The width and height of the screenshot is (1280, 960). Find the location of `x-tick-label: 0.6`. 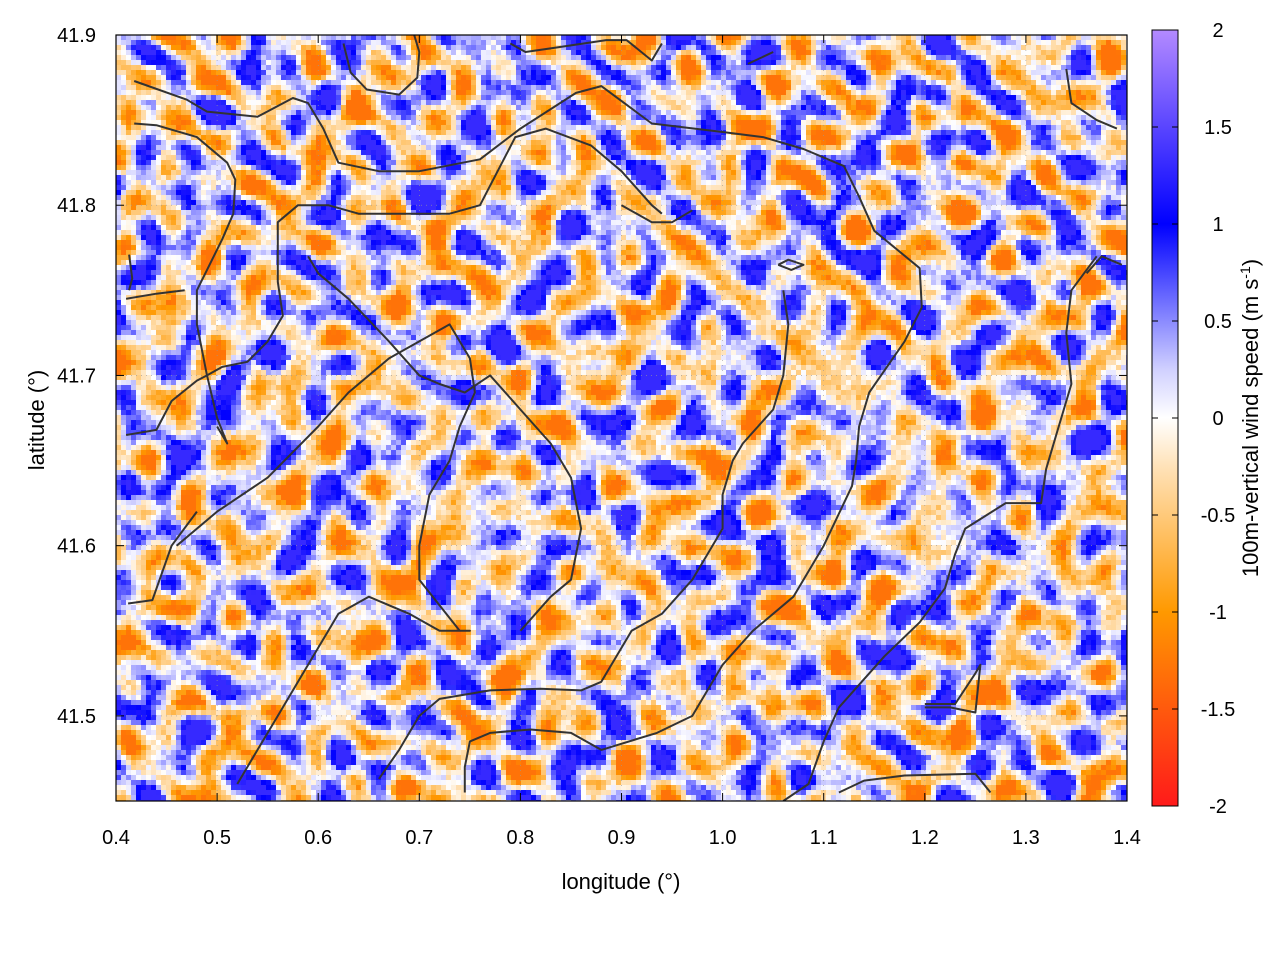

x-tick-label: 0.6 is located at coordinates (318, 838).